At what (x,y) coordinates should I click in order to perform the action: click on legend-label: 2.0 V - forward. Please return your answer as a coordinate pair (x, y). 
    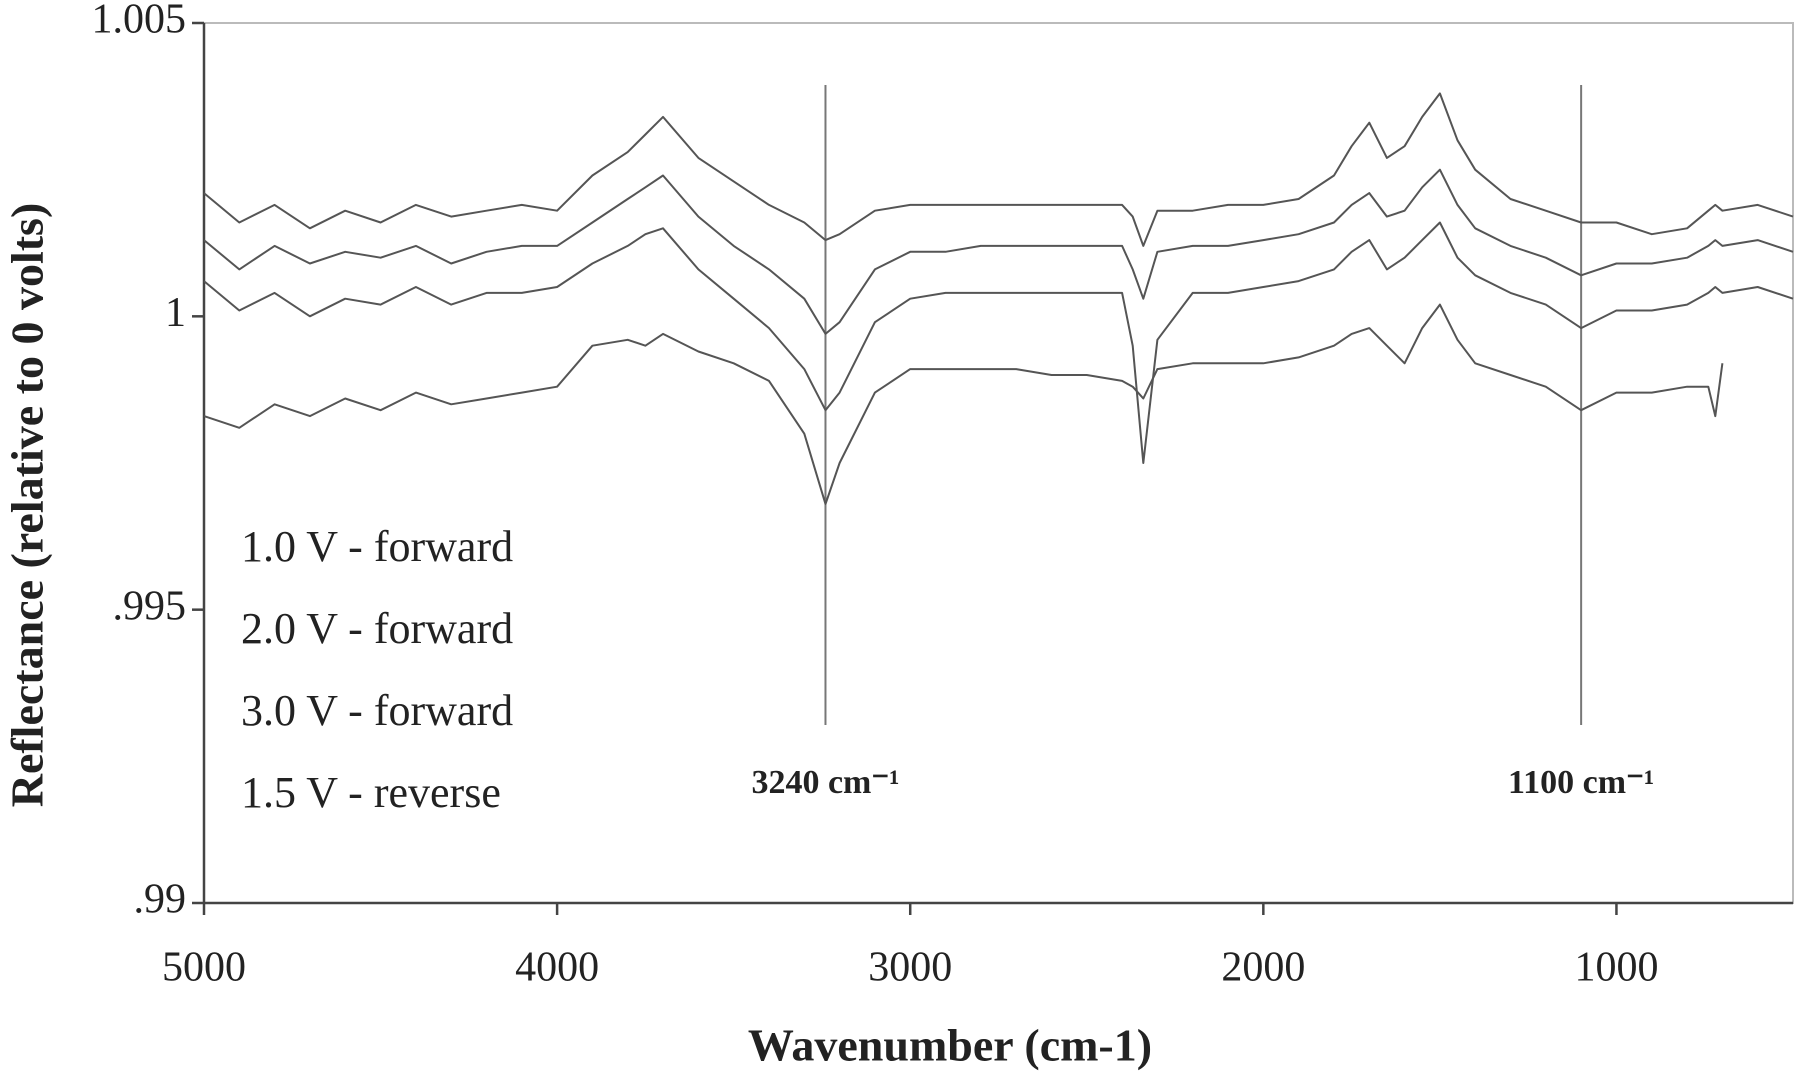
    Looking at the image, I should click on (377, 628).